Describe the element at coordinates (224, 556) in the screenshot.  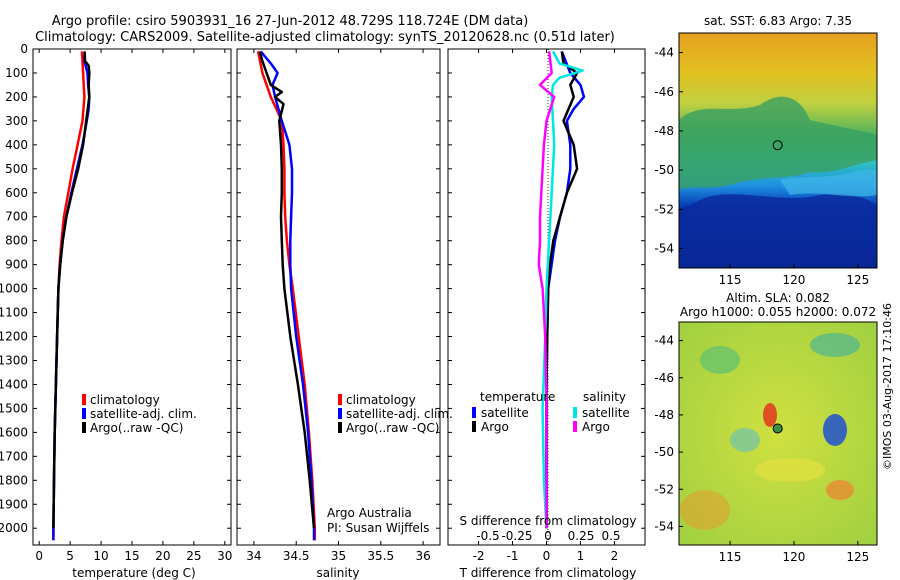
I see `x-tick-label: 30` at that location.